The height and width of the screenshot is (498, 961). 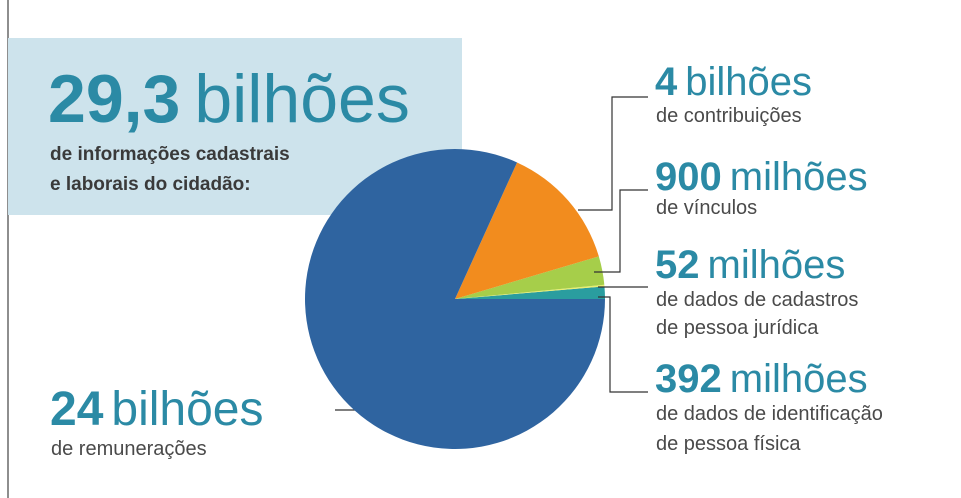 I want to click on title: 29,3 bilhões, so click(x=229, y=99).